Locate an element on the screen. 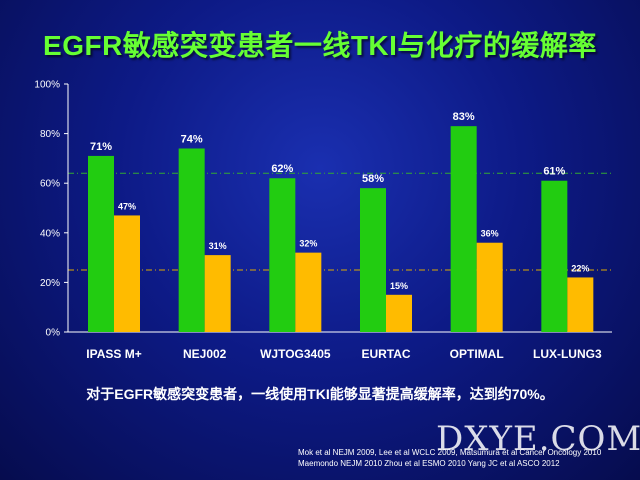  bar-value-label: 83% is located at coordinates (464, 117).